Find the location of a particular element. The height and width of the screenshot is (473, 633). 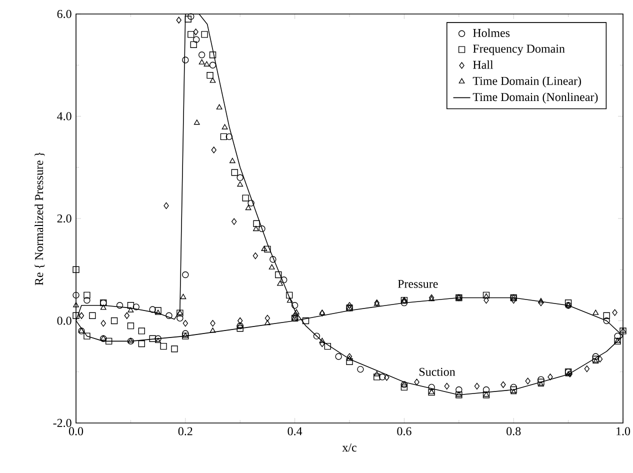

x-tick-label: 0.4 is located at coordinates (295, 431).